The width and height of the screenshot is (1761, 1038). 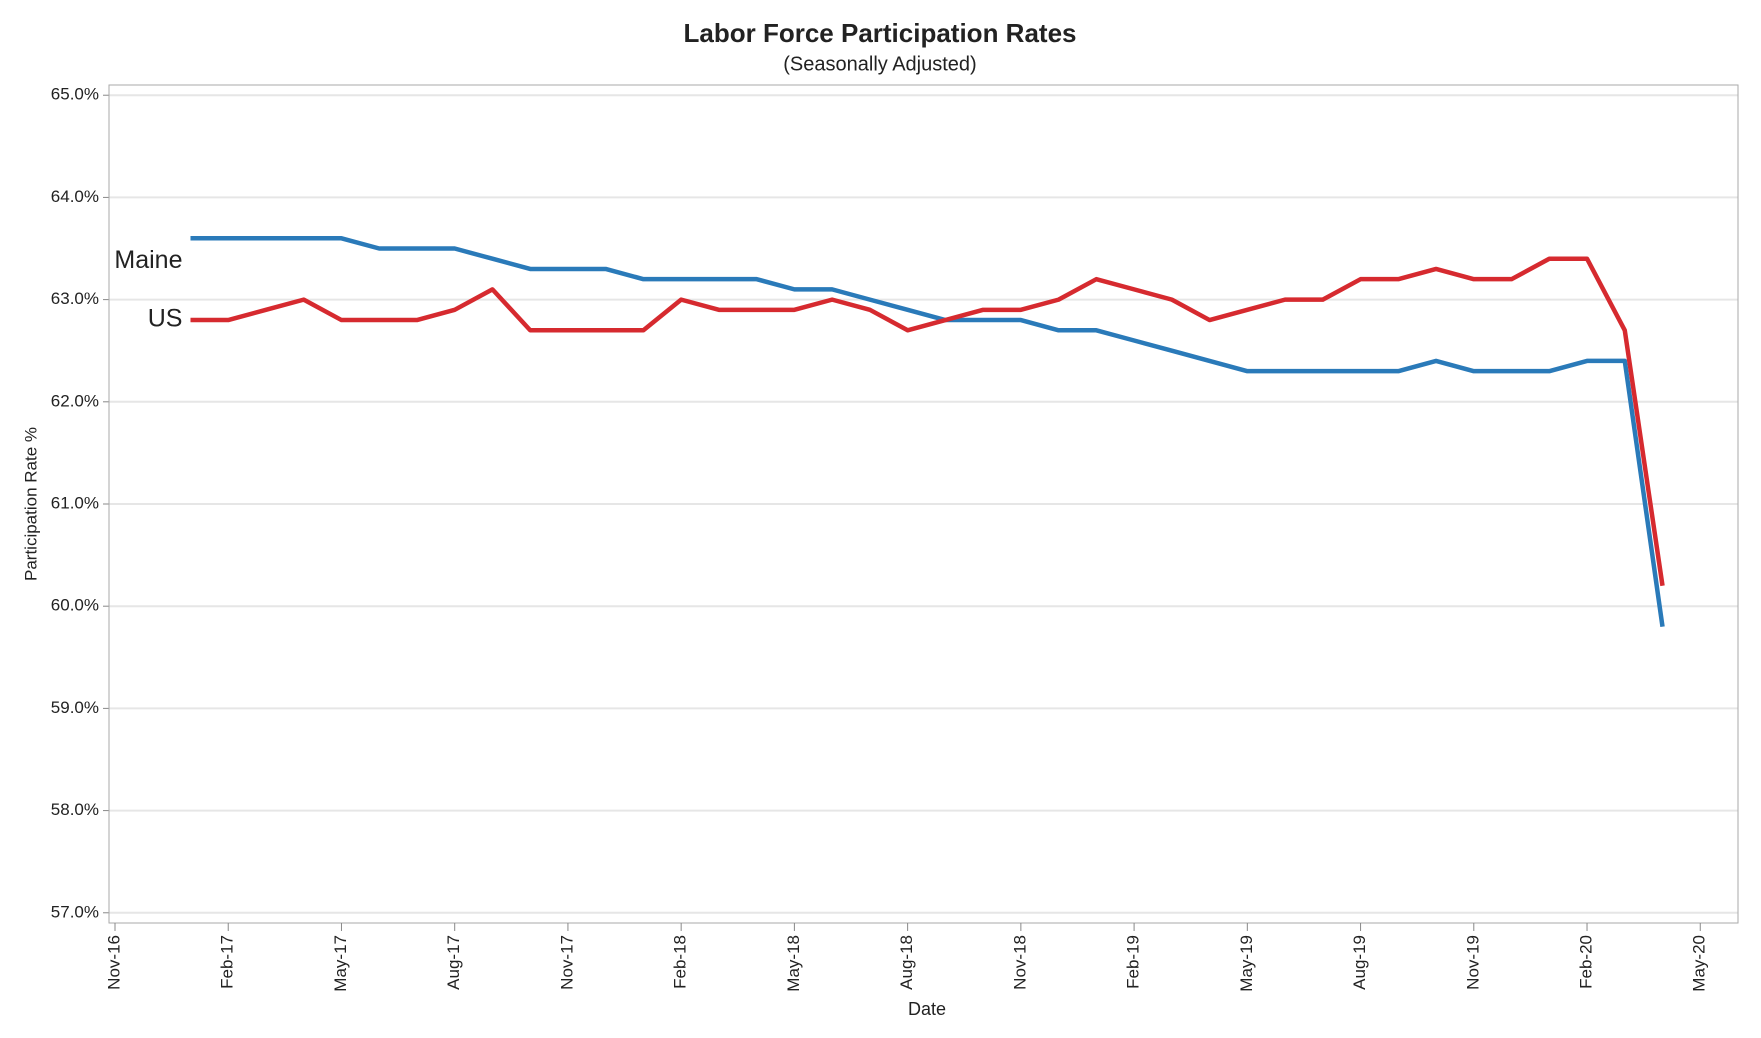 I want to click on y-tick-label: 58.0%, so click(x=75, y=809).